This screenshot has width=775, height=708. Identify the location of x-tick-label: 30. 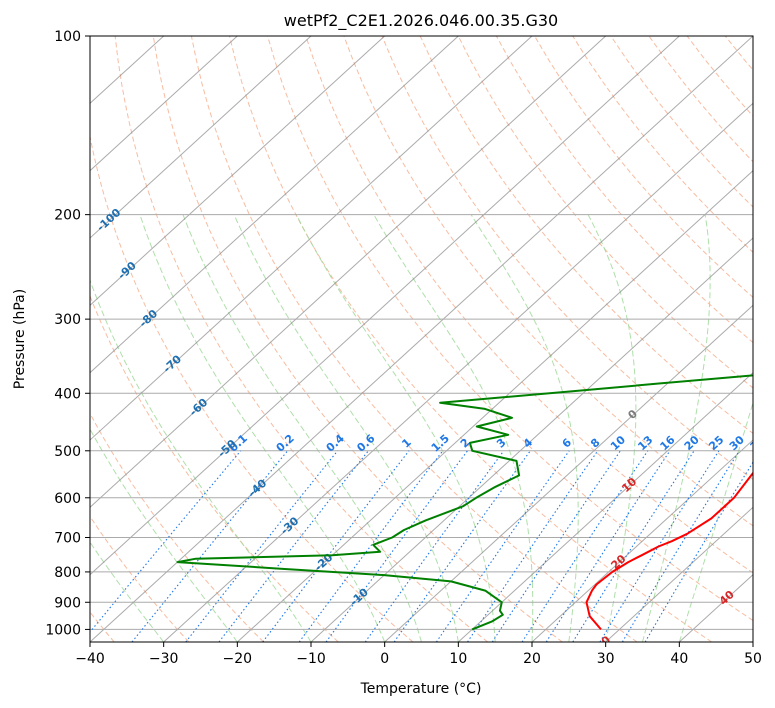
(606, 659).